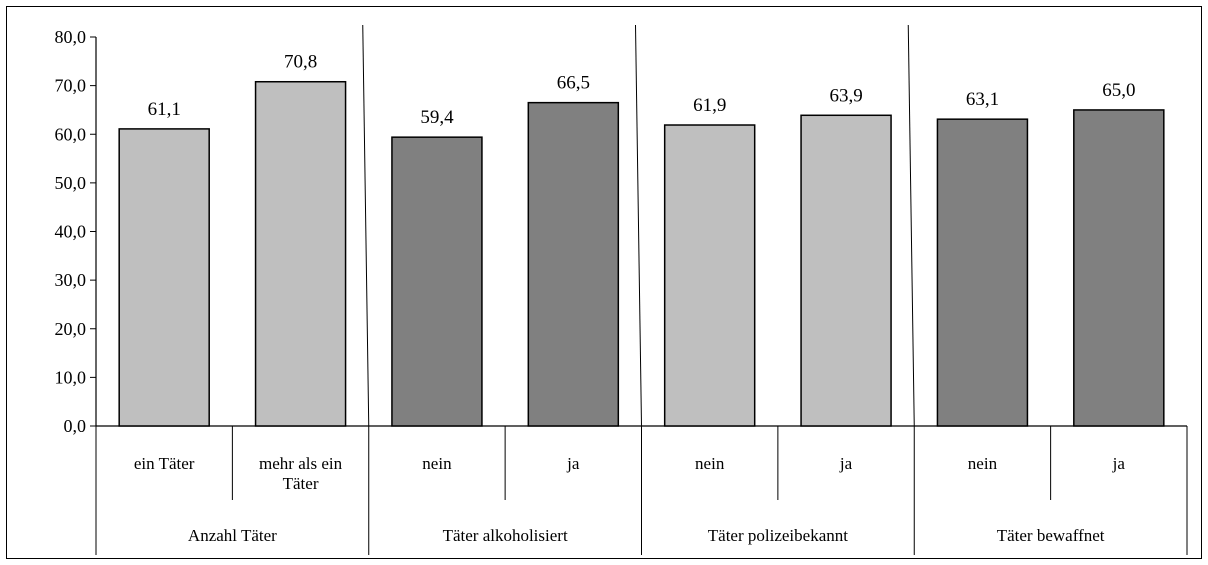 The width and height of the screenshot is (1208, 565). I want to click on group-label: Täter alkoholisiert, so click(505, 535).